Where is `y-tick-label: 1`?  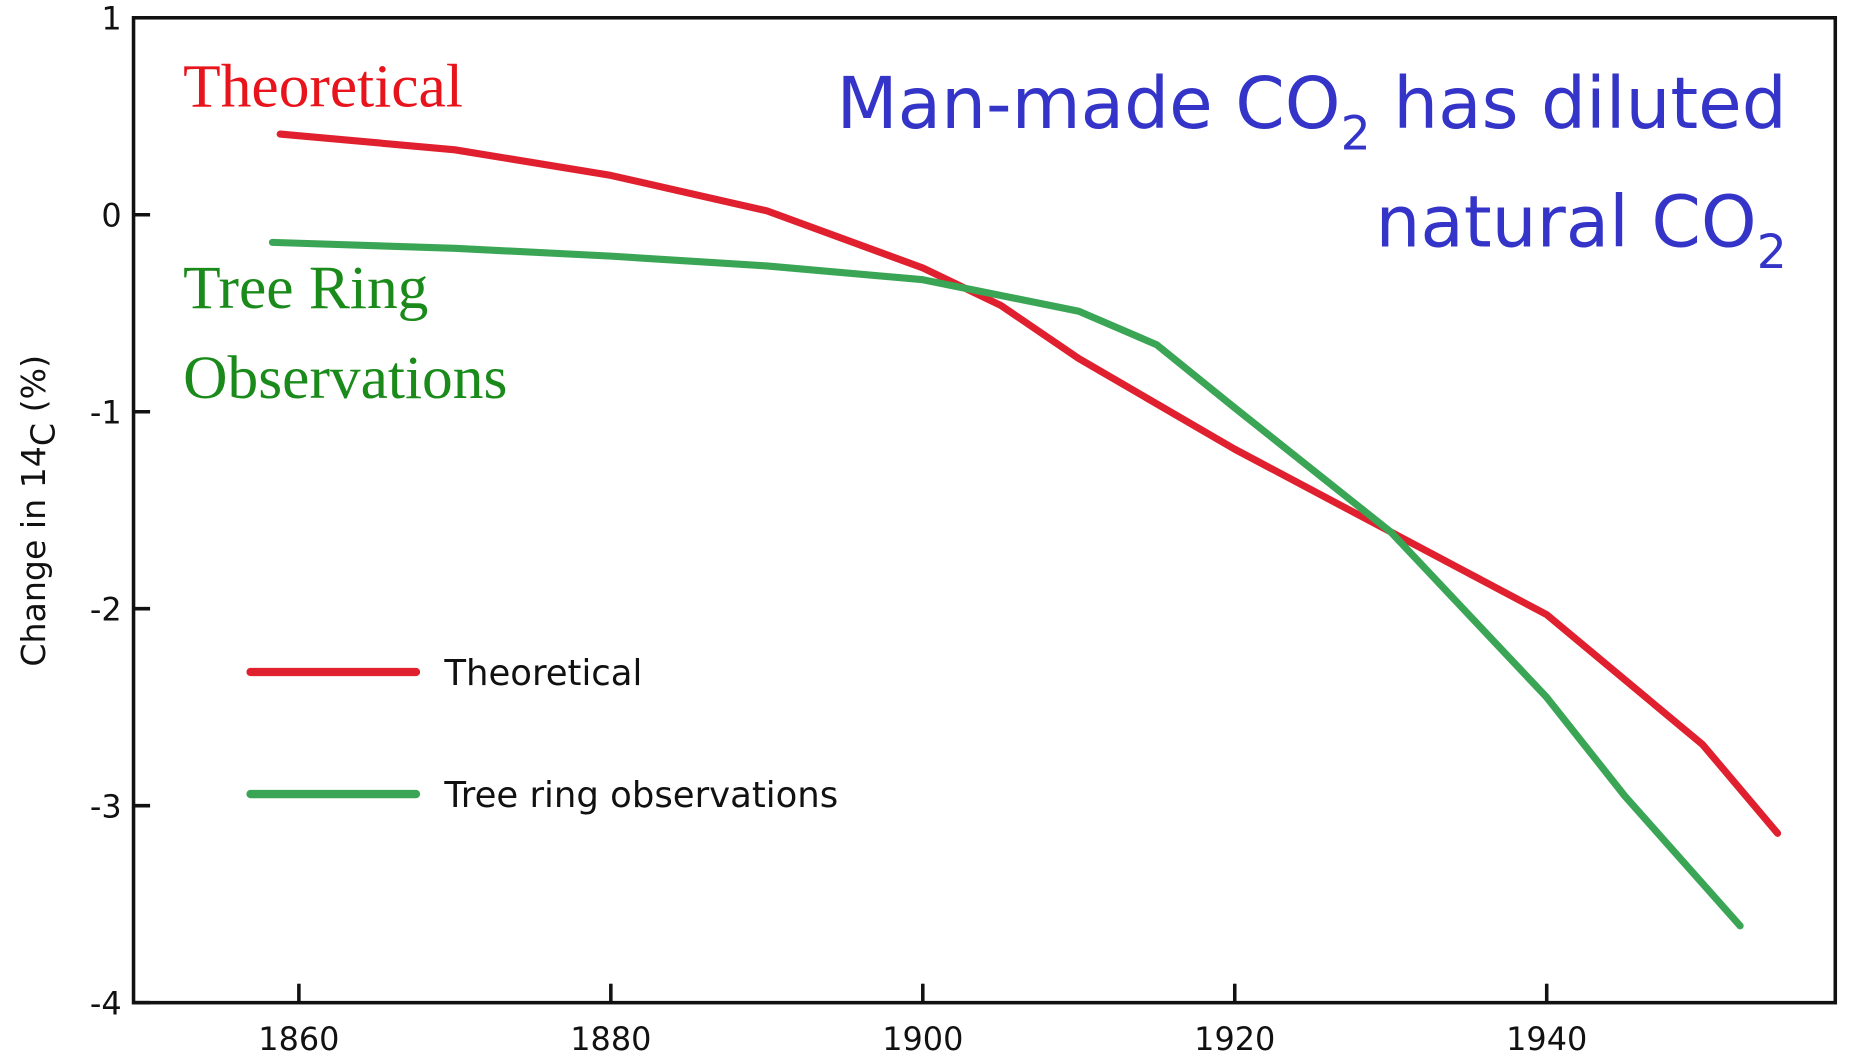
y-tick-label: 1 is located at coordinates (111, 19).